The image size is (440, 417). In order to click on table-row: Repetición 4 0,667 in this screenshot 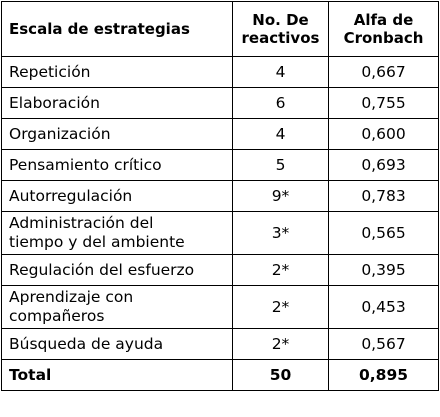, I will do `click(220, 72)`.